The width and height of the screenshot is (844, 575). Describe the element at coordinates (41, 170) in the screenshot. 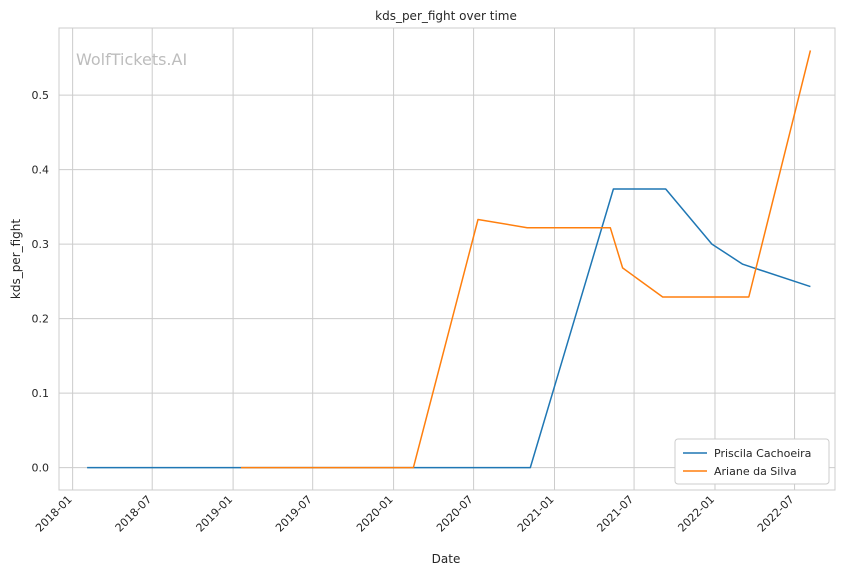

I see `y-tick-label: 0.4` at that location.